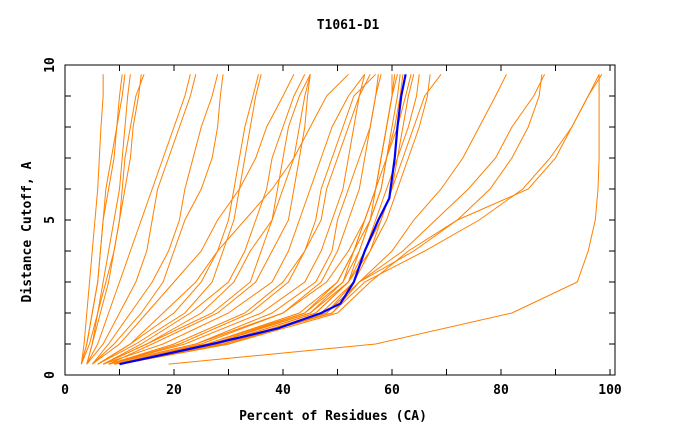 This screenshot has width=680, height=440. What do you see at coordinates (348, 25) in the screenshot?
I see `chart-title: T1061-D1` at bounding box center [348, 25].